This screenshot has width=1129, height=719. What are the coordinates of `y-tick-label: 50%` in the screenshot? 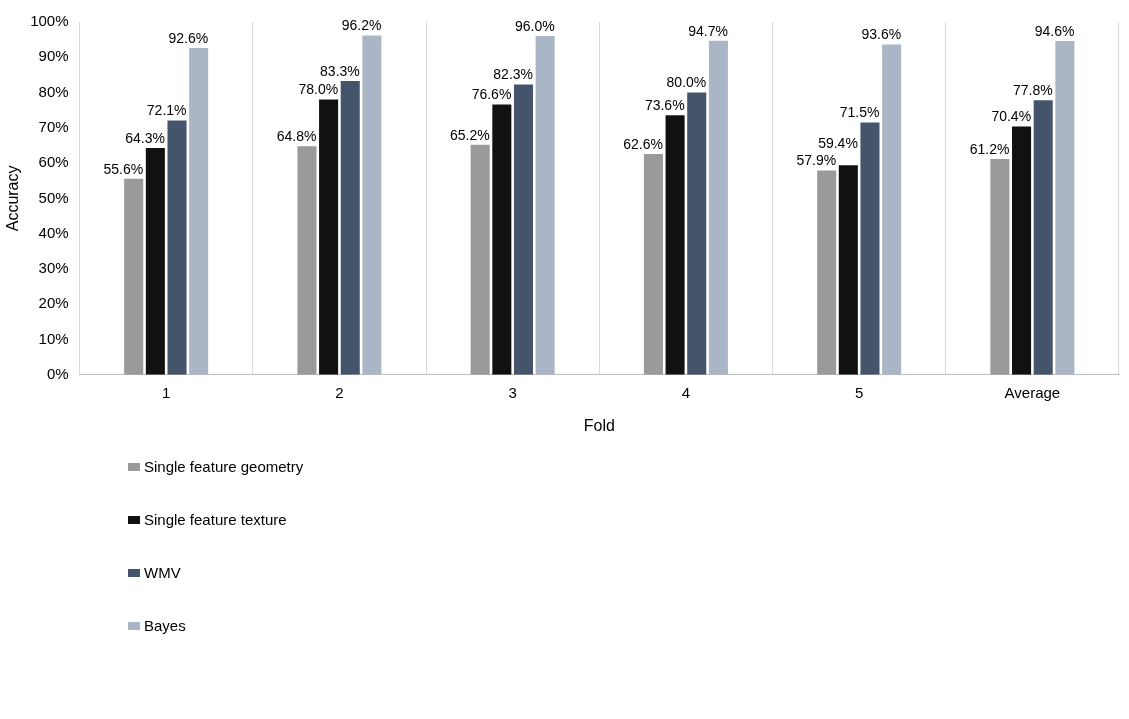 It's located at (53, 197).